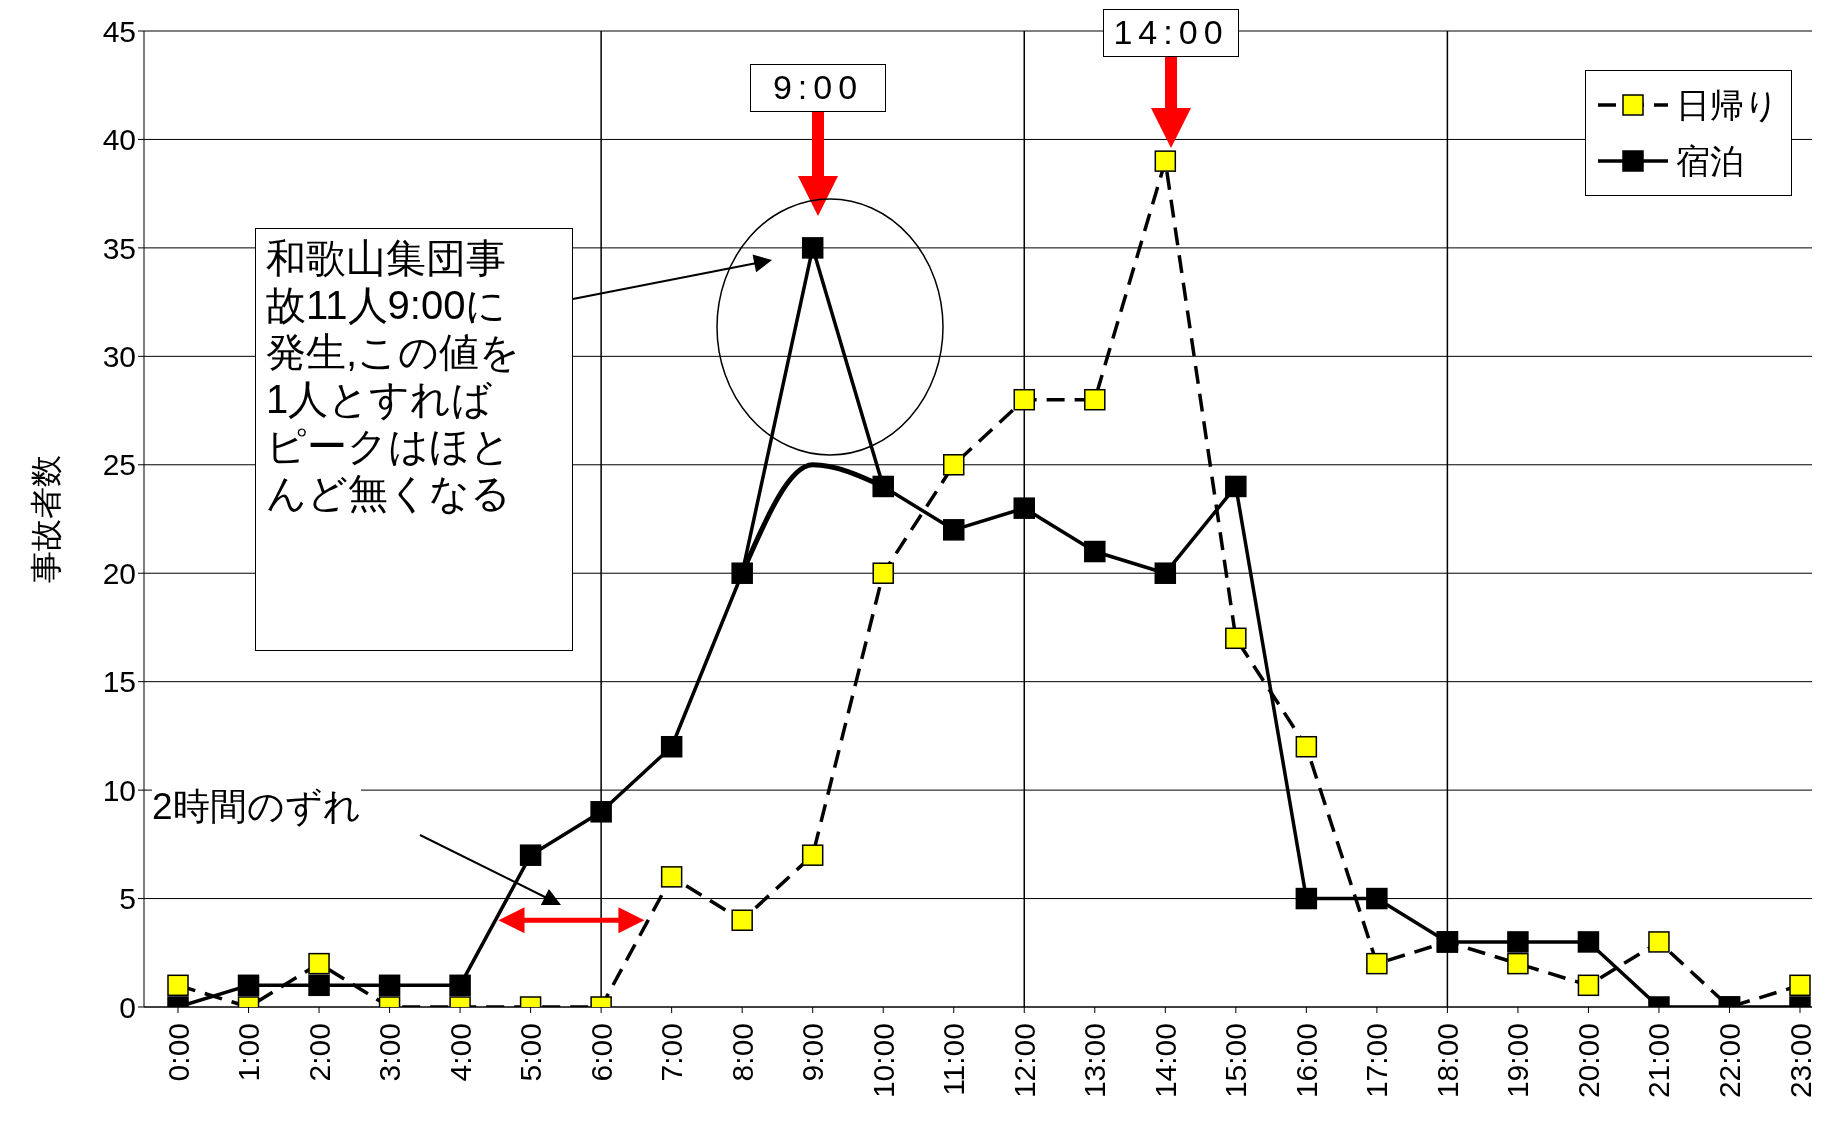  Describe the element at coordinates (1165, 1061) in the screenshot. I see `x-tick-label: 14:00` at that location.